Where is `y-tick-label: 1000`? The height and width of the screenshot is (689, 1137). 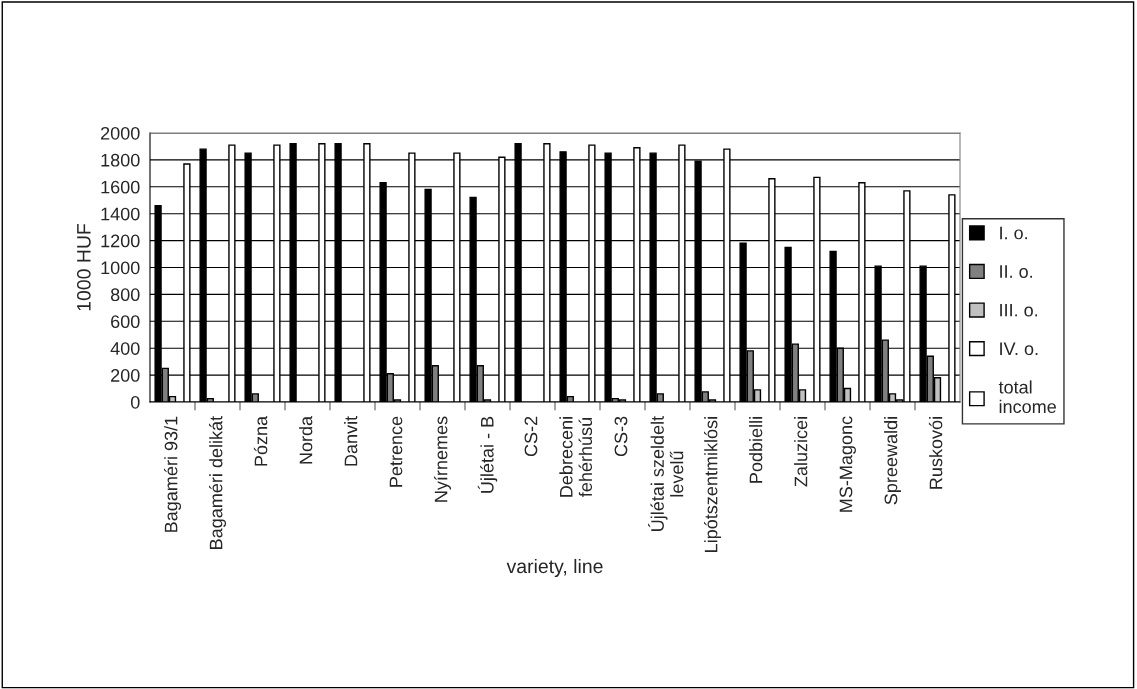 y-tick-label: 1000 is located at coordinates (120, 268).